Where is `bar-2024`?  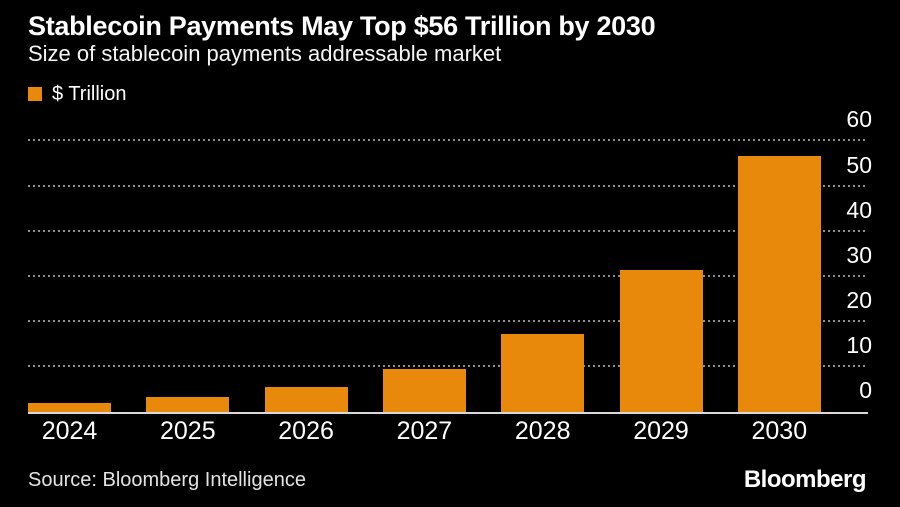 bar-2024 is located at coordinates (69, 407).